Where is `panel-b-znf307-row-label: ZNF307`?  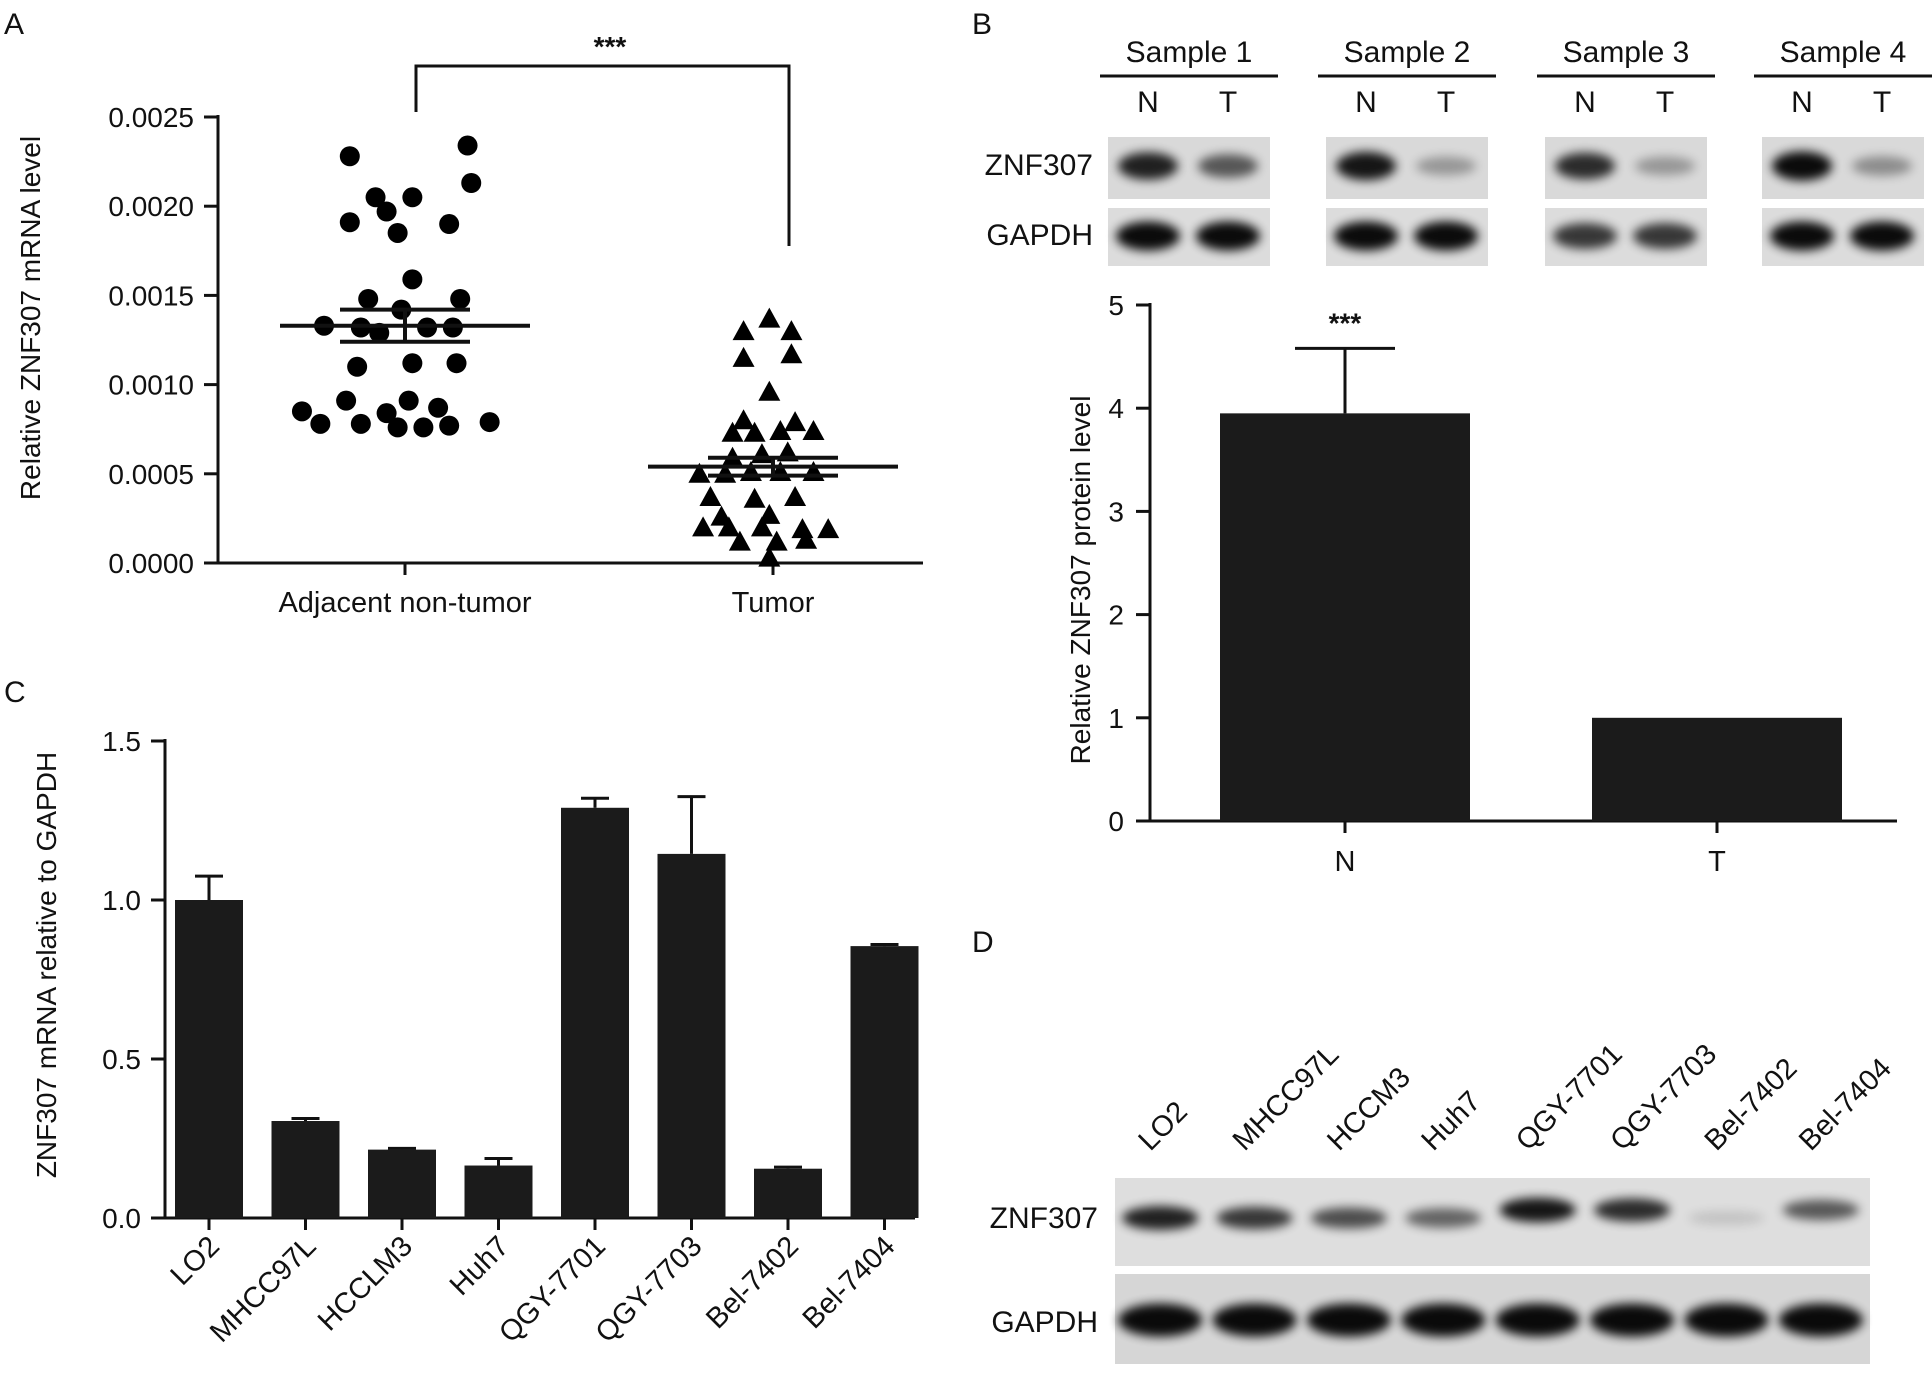 panel-b-znf307-row-label: ZNF307 is located at coordinates (1039, 165).